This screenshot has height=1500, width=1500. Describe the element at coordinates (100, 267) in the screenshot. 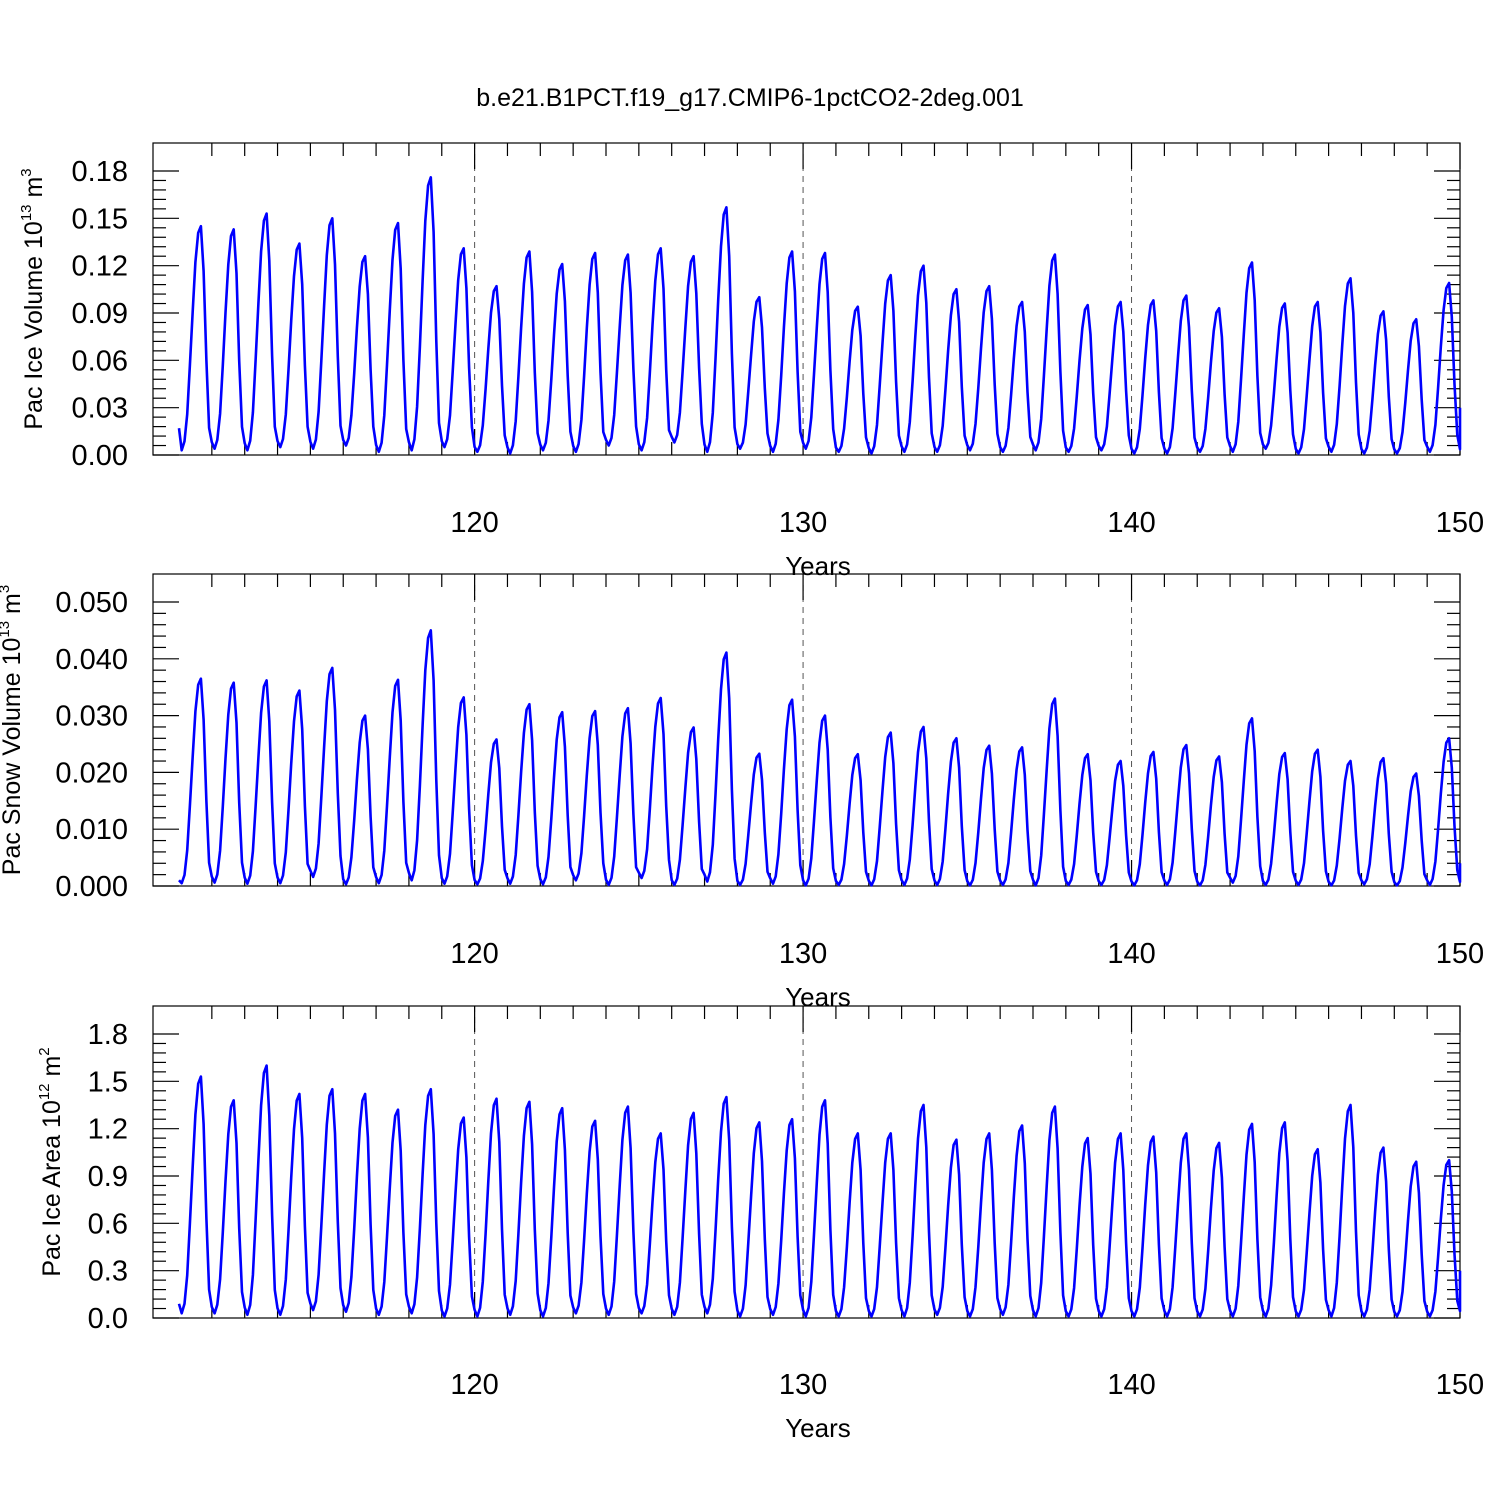

I see `y-tick-label: 0.12` at that location.